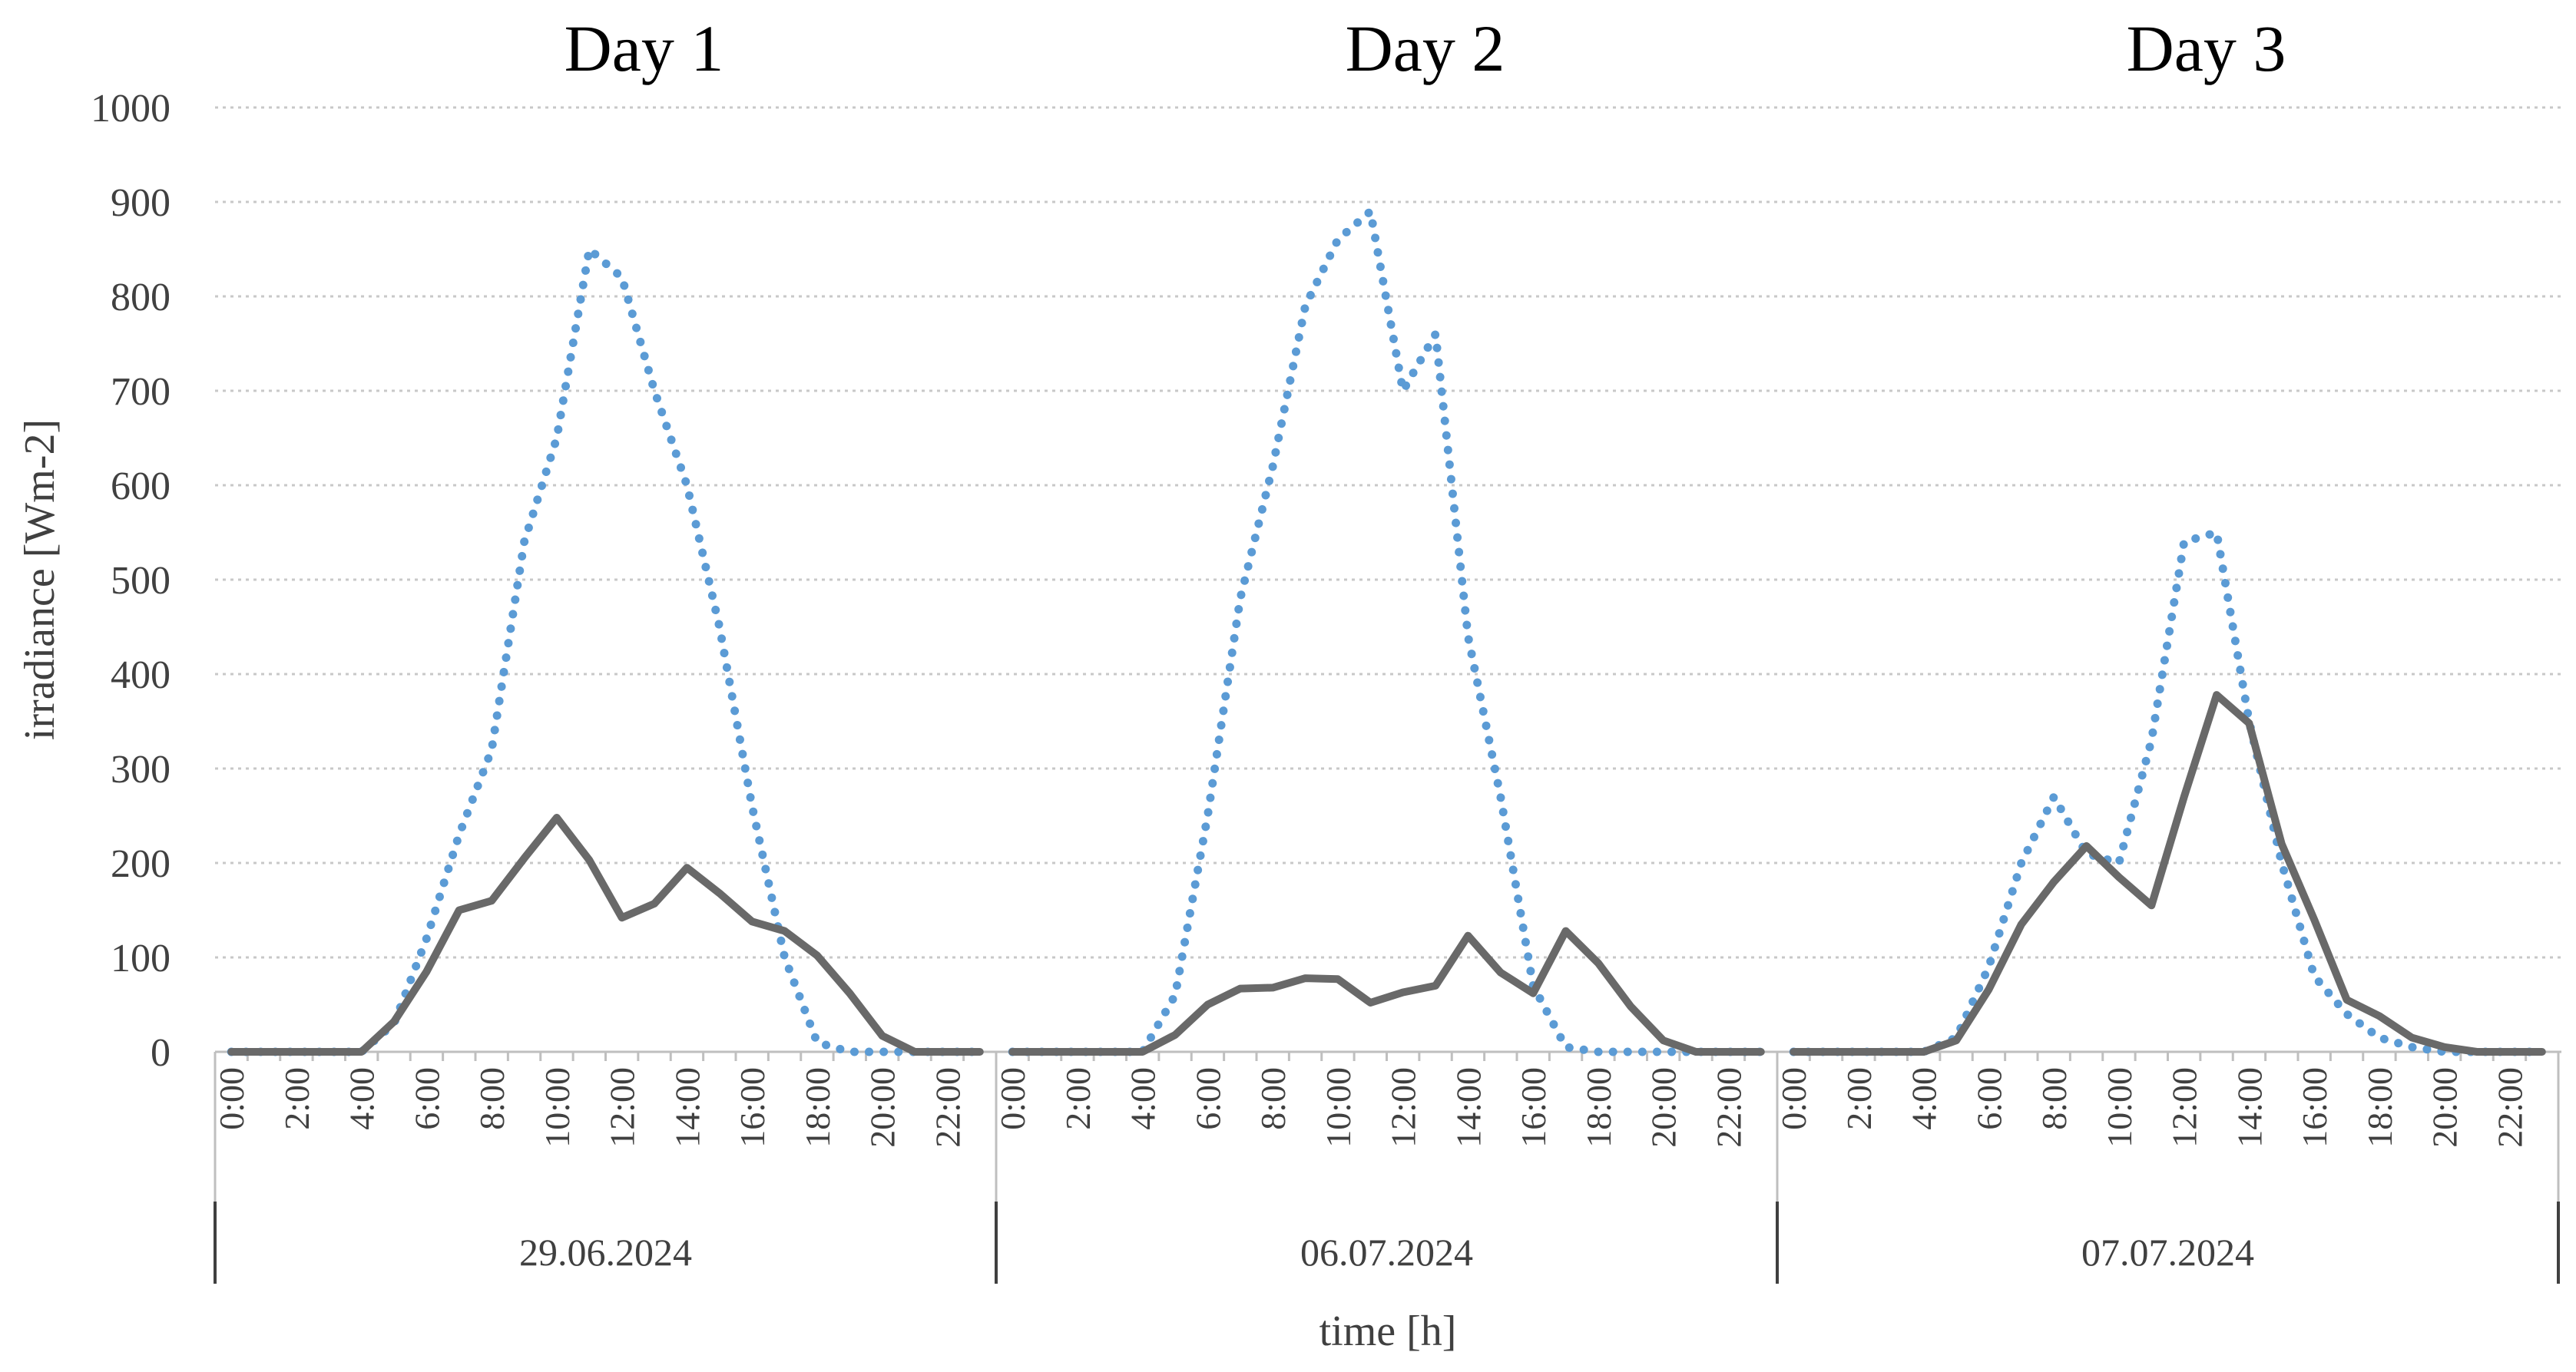 The image size is (2576, 1372). I want to click on y-tick-label: 100, so click(141, 958).